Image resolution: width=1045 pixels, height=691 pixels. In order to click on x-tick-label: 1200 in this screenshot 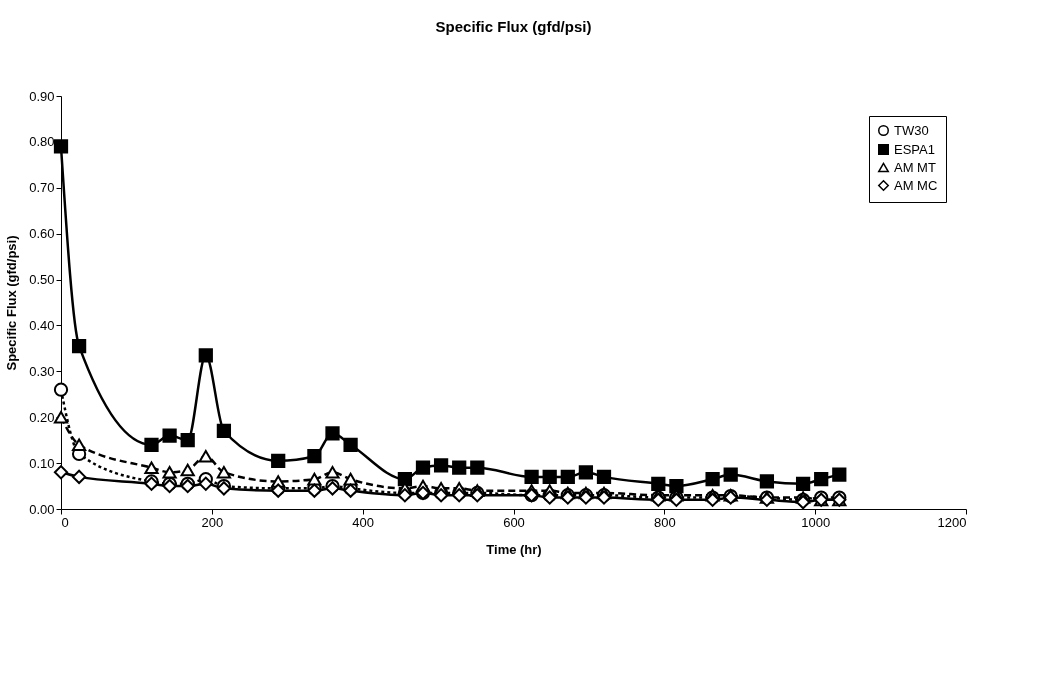, I will do `click(952, 522)`.